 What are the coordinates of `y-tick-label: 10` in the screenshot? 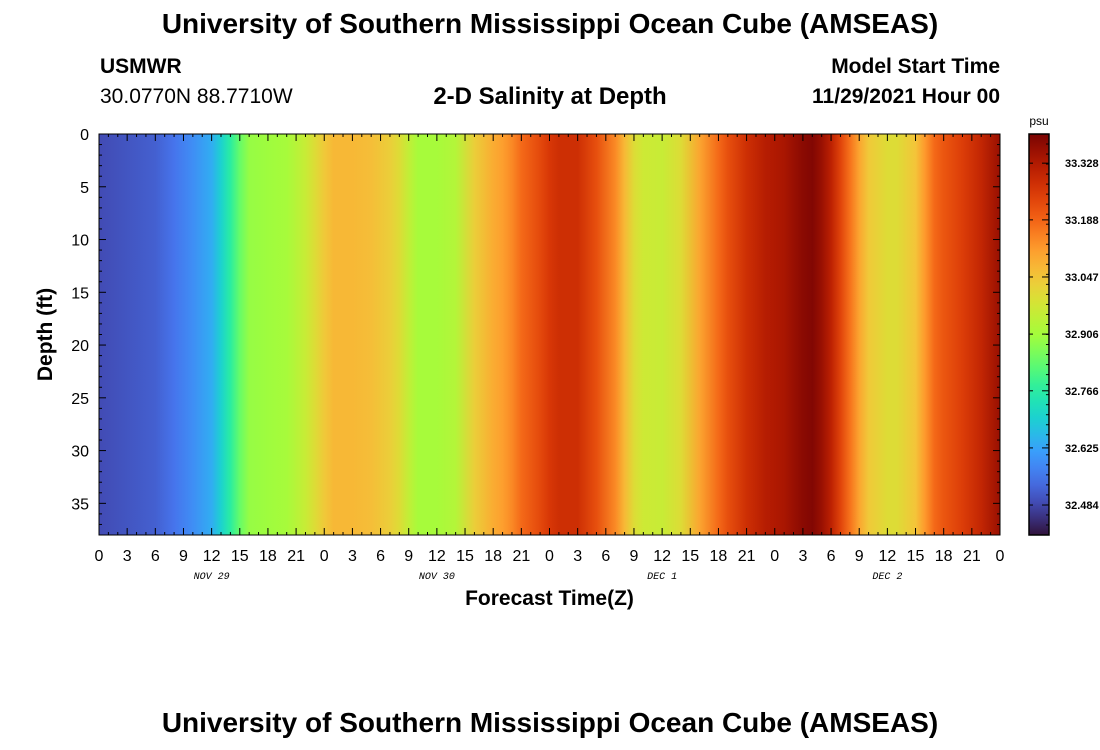 It's located at (80, 241).